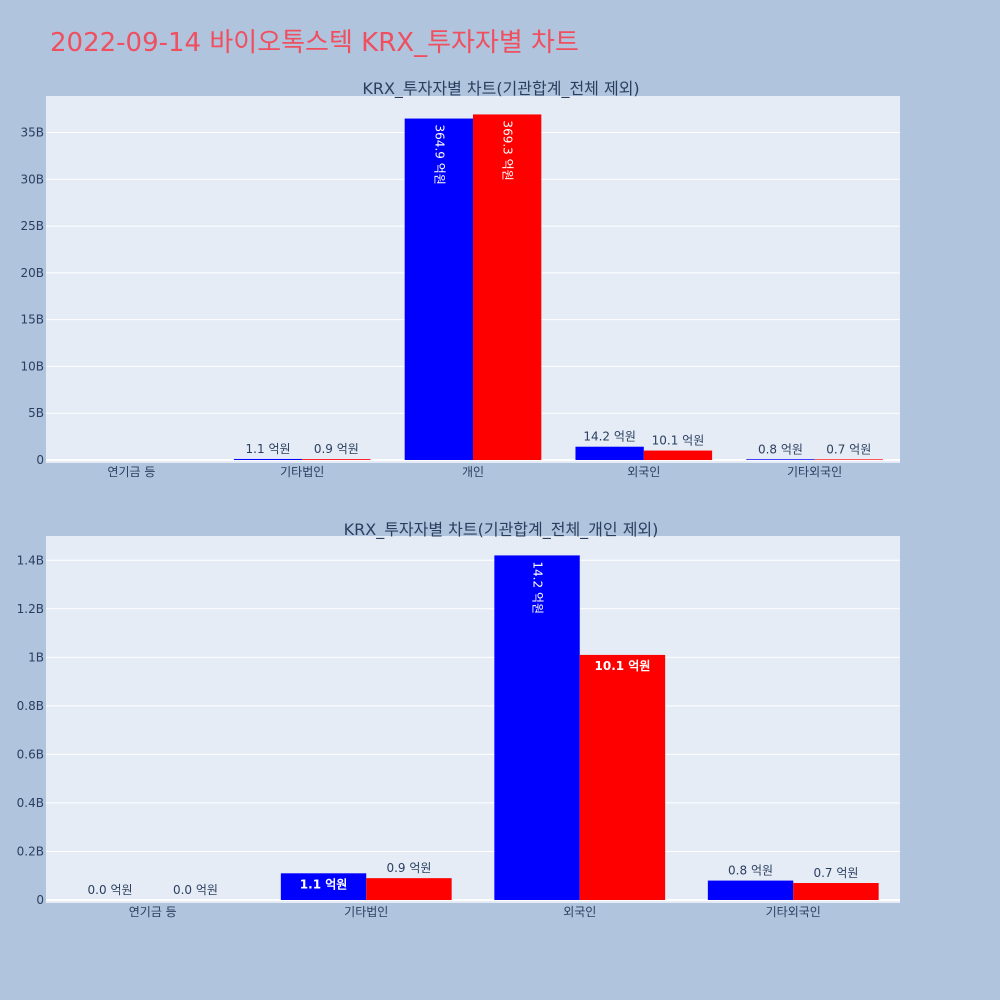 The width and height of the screenshot is (1000, 1000). Describe the element at coordinates (30, 851) in the screenshot. I see `y-tick-label: 0.2B` at that location.